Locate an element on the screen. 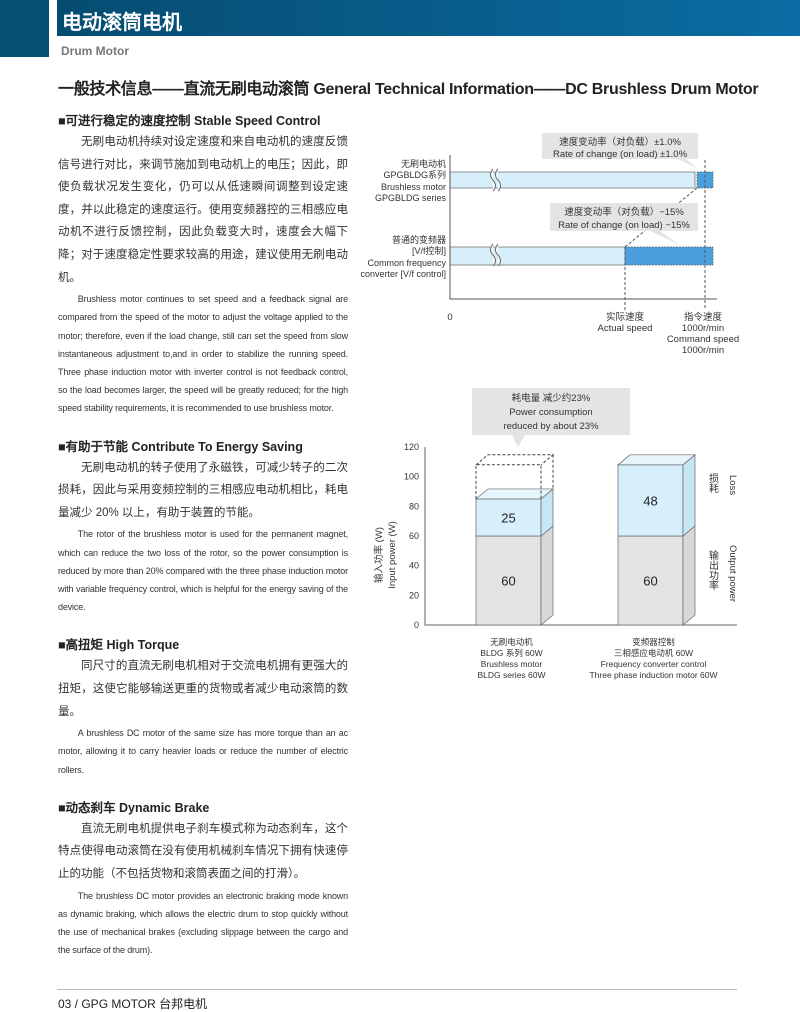 The height and width of the screenshot is (1012, 800). callout-text: reduced by about 23% is located at coordinates (551, 426).